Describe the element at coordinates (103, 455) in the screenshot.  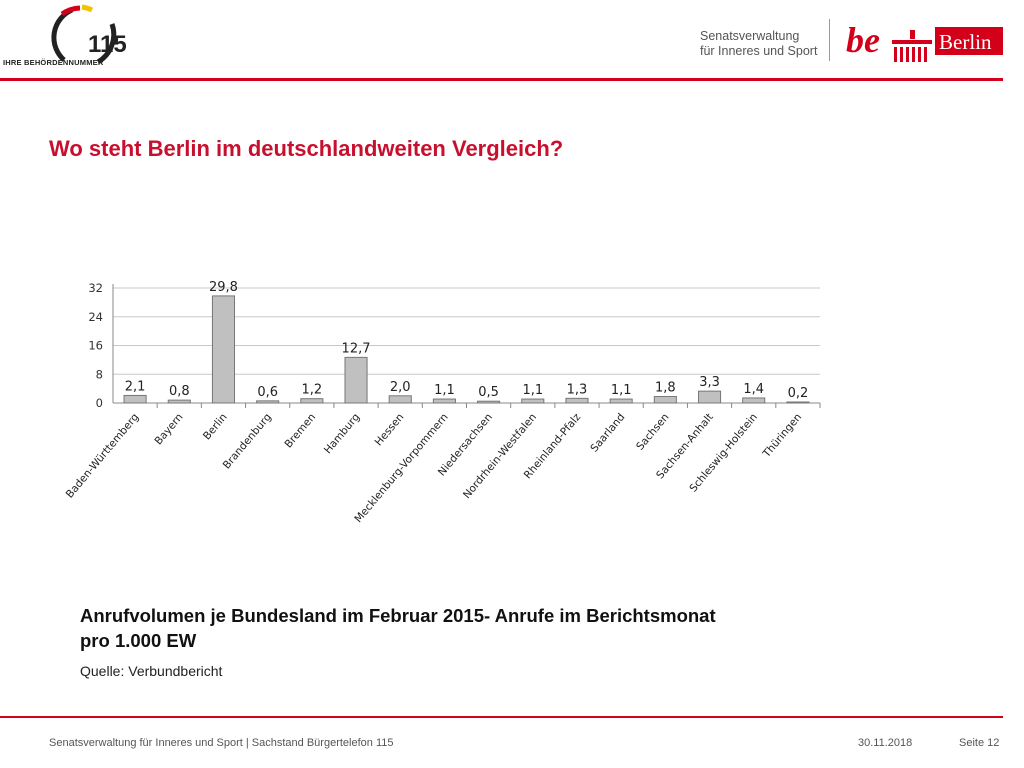
I see `x-tick-label: Baden-Württemberg` at that location.